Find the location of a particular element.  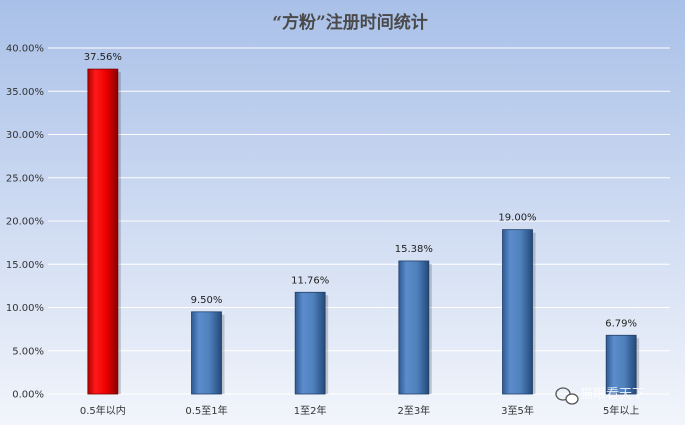

data-label: 11.76% is located at coordinates (310, 280).